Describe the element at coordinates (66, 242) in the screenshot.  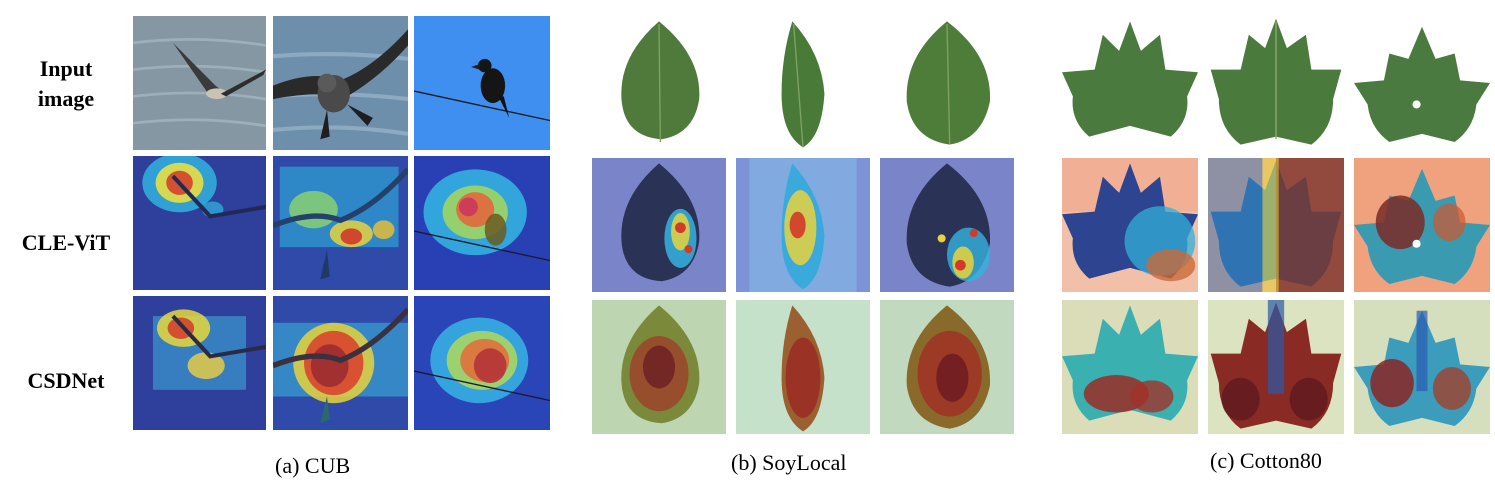
I see `row-label-cle-vit: CLE-ViT` at that location.